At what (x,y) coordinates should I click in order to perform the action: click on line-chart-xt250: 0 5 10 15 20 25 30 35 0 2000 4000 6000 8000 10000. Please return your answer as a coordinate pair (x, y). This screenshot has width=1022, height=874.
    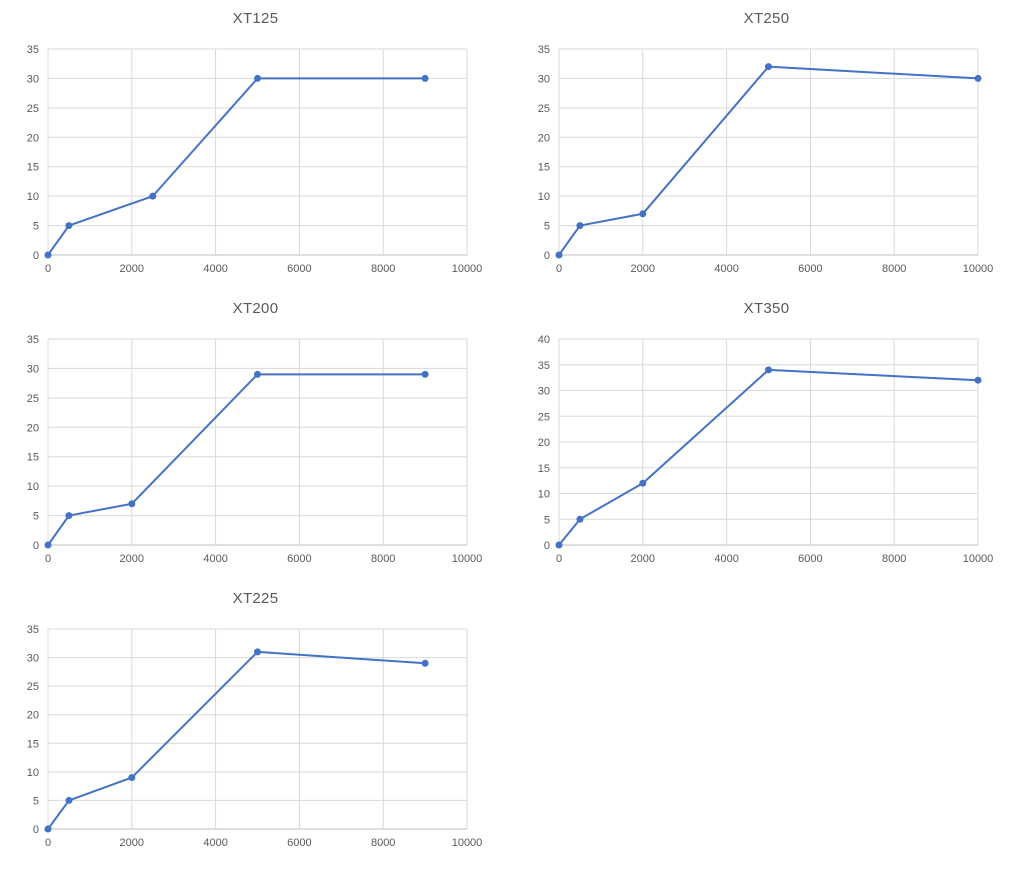
    Looking at the image, I should click on (766, 159).